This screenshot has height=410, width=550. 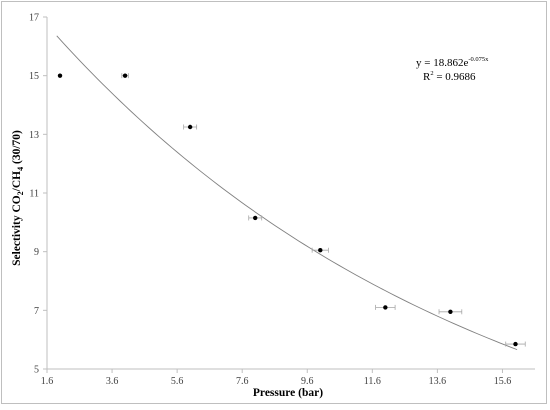 I want to click on x-tick-labels: 1.6 3.6 5.6 7.6 9.6 11.6 13.6 15.6, so click(x=276, y=381).